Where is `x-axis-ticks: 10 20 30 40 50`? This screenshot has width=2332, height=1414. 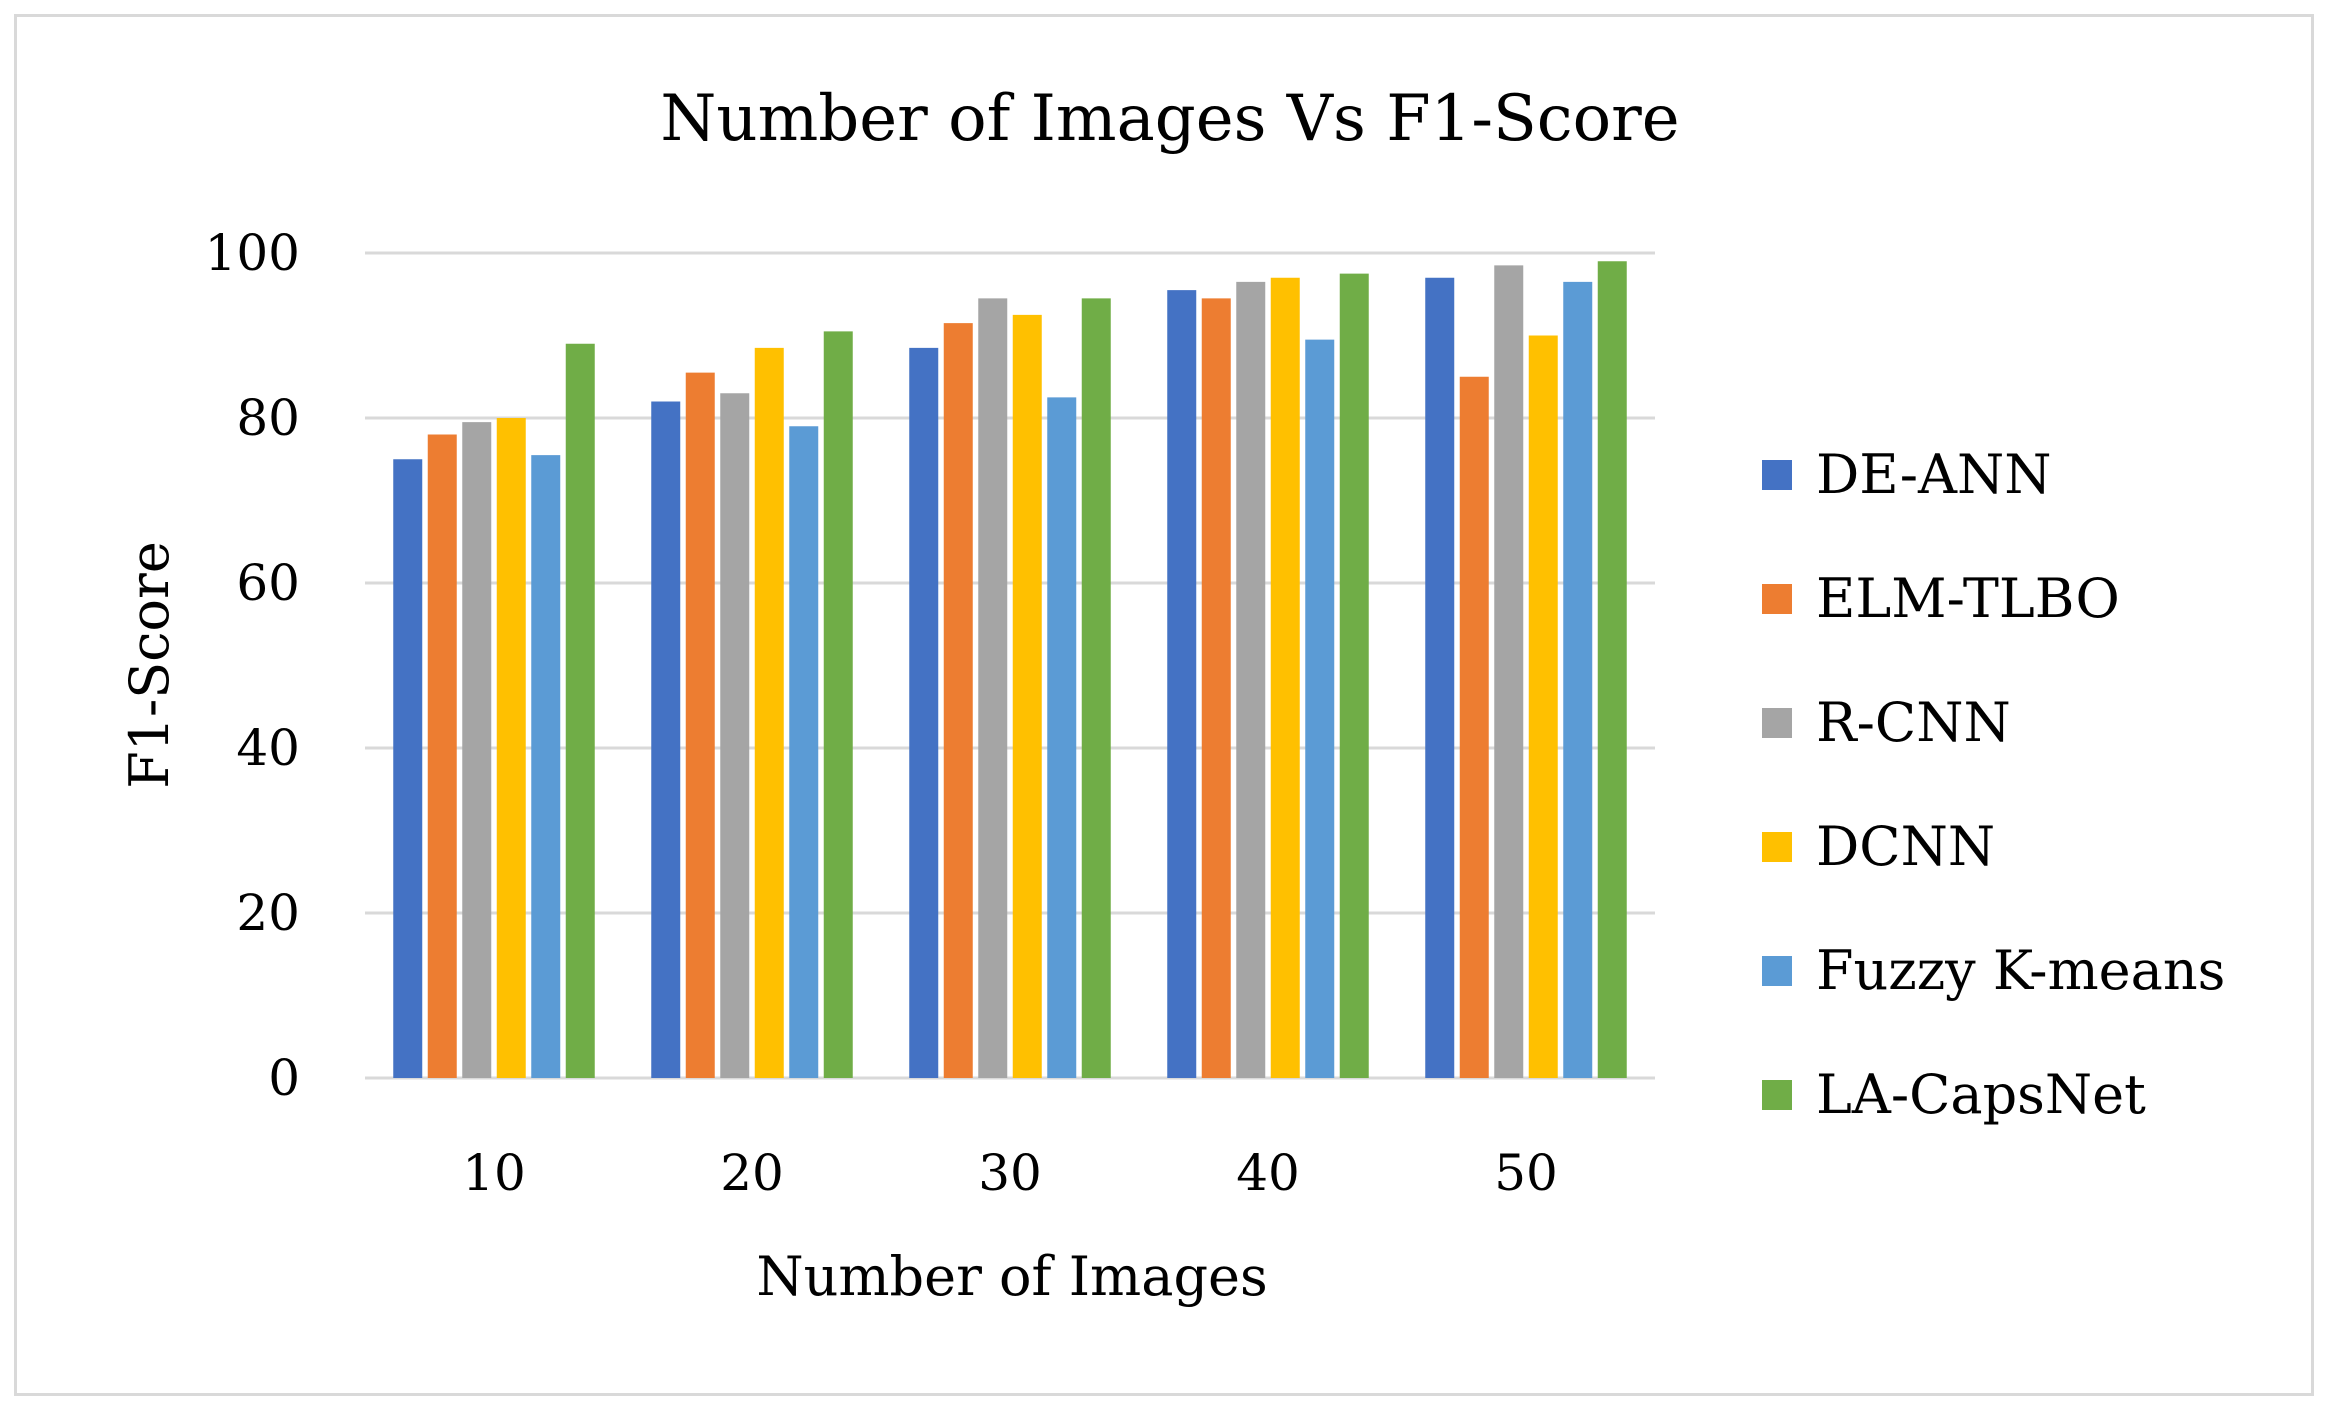 x-axis-ticks: 10 20 30 40 50 is located at coordinates (1010, 1173).